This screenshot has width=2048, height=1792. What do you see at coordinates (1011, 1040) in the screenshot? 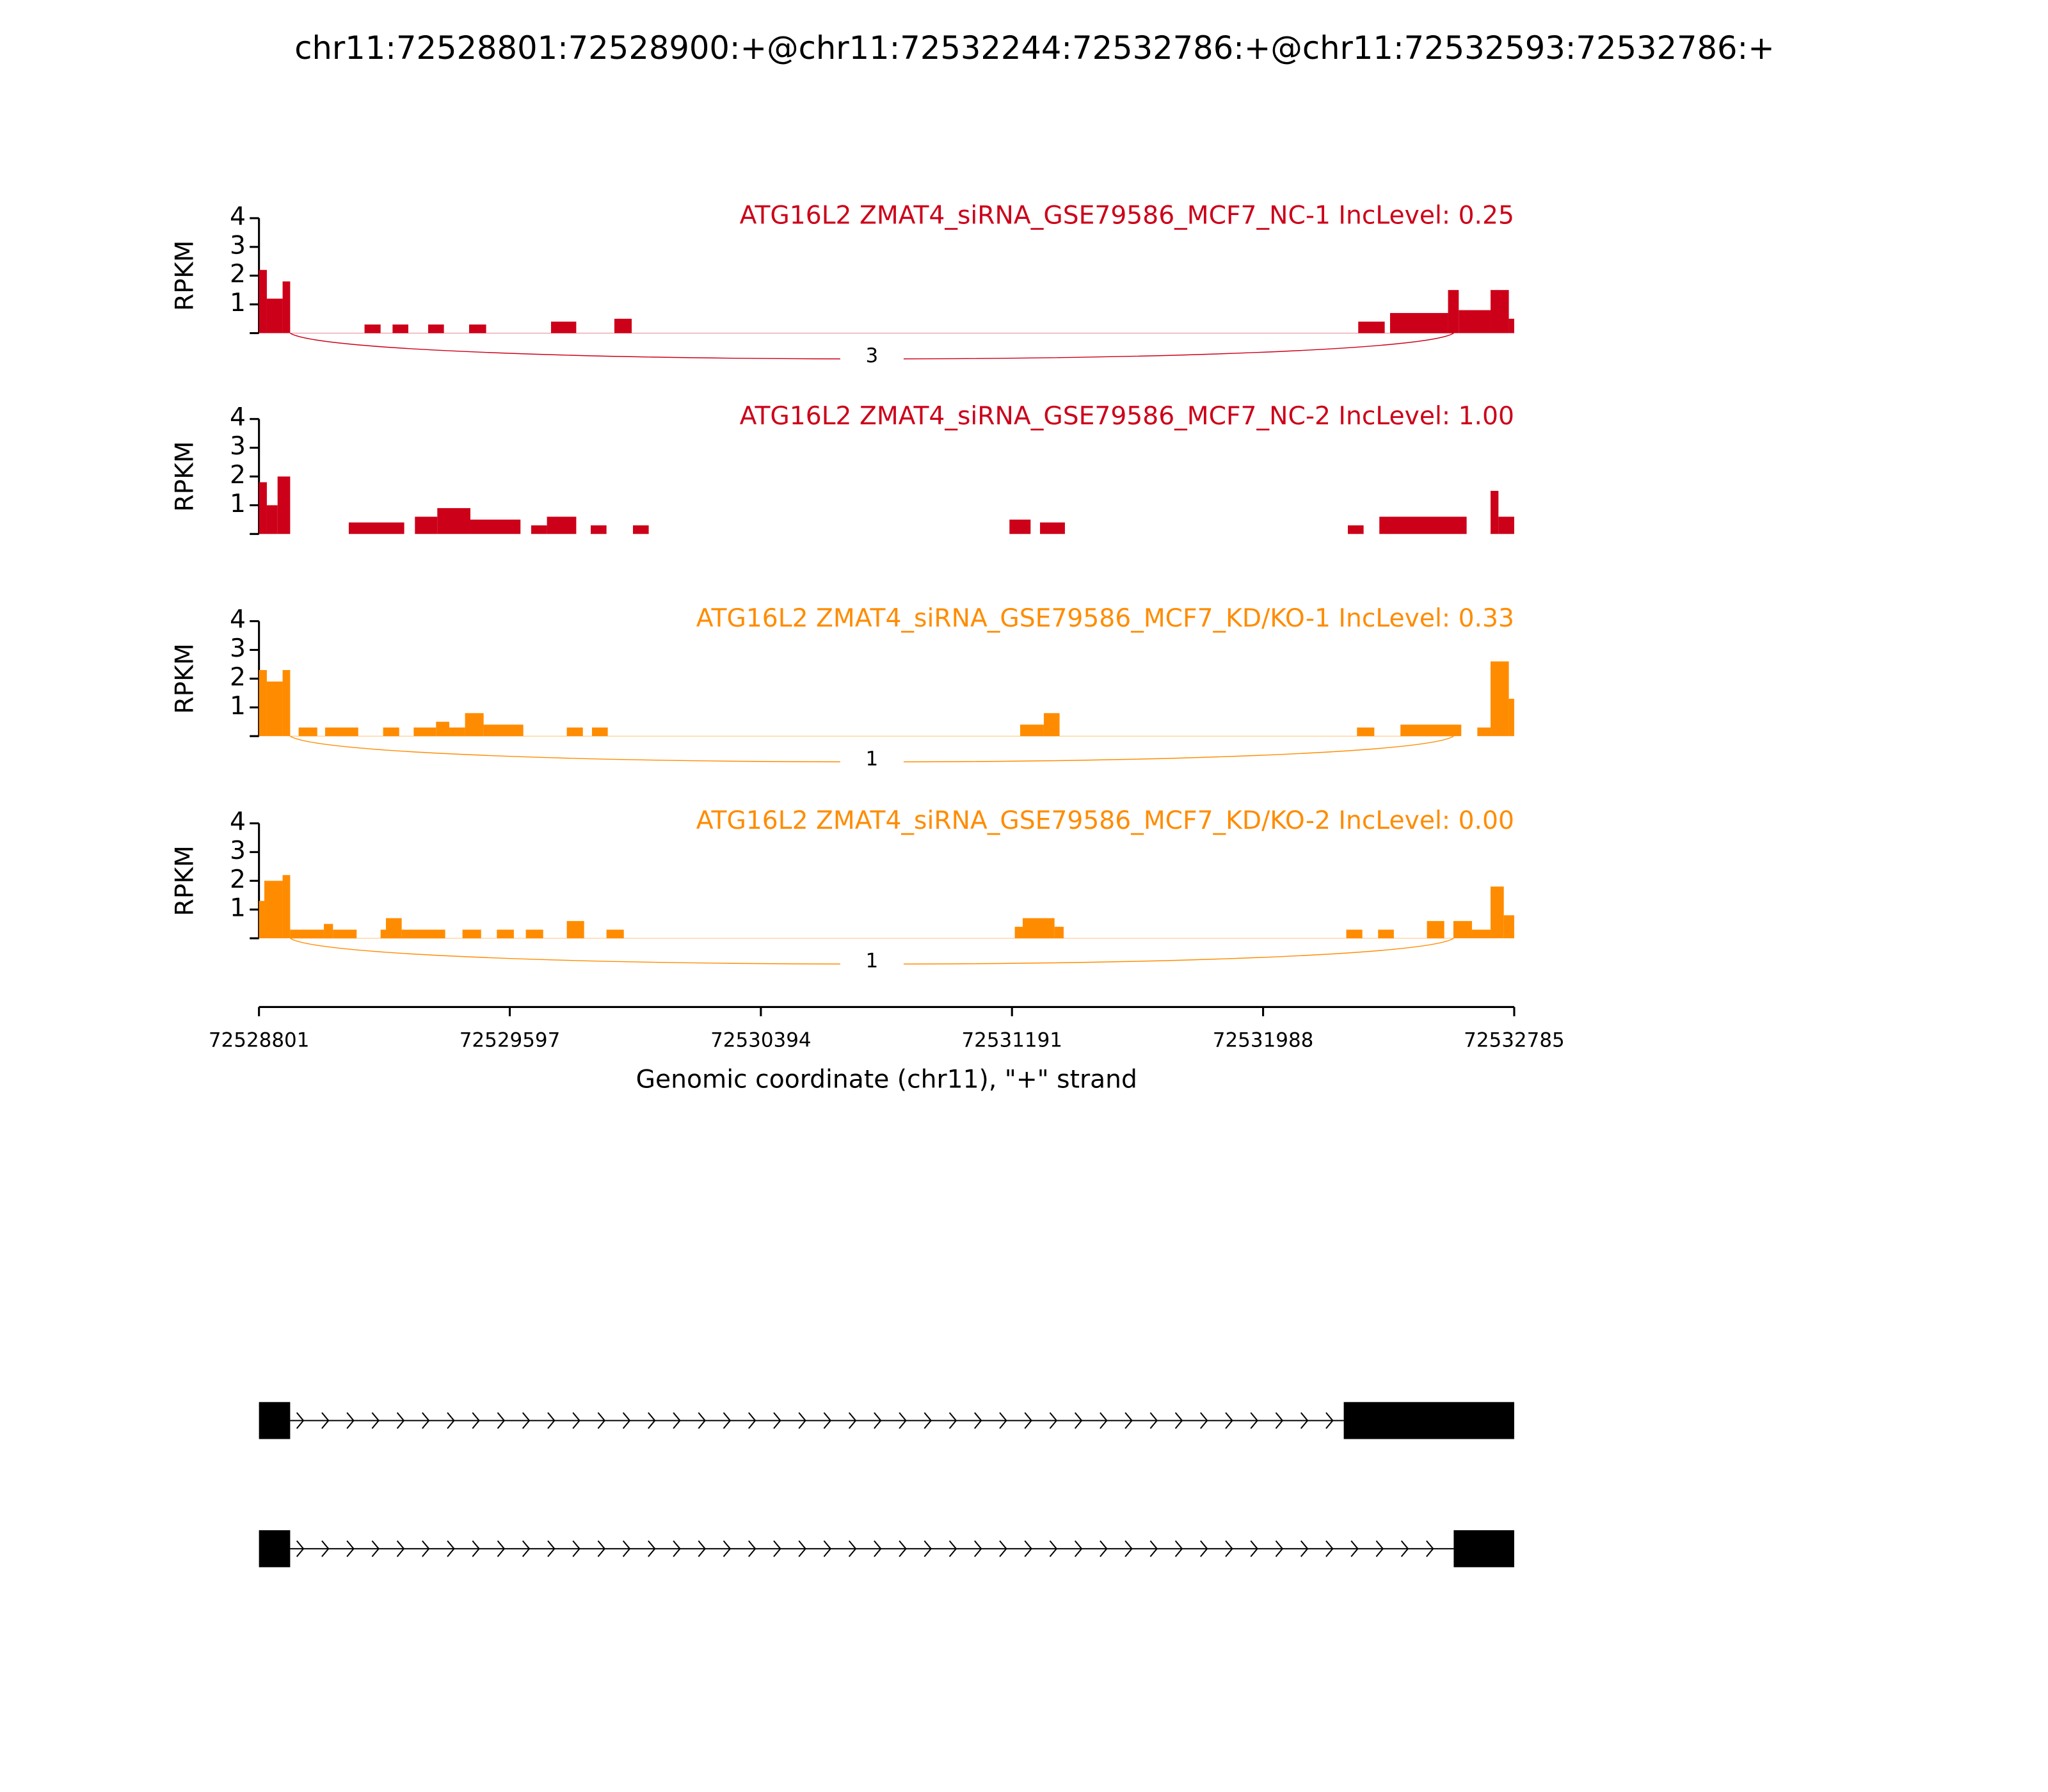
I see `x-tick-label: 72531191` at bounding box center [1011, 1040].